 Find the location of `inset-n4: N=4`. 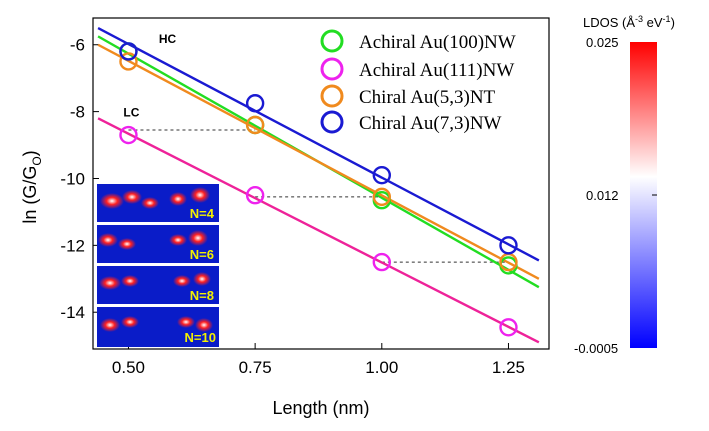

inset-n4: N=4 is located at coordinates (158, 203).